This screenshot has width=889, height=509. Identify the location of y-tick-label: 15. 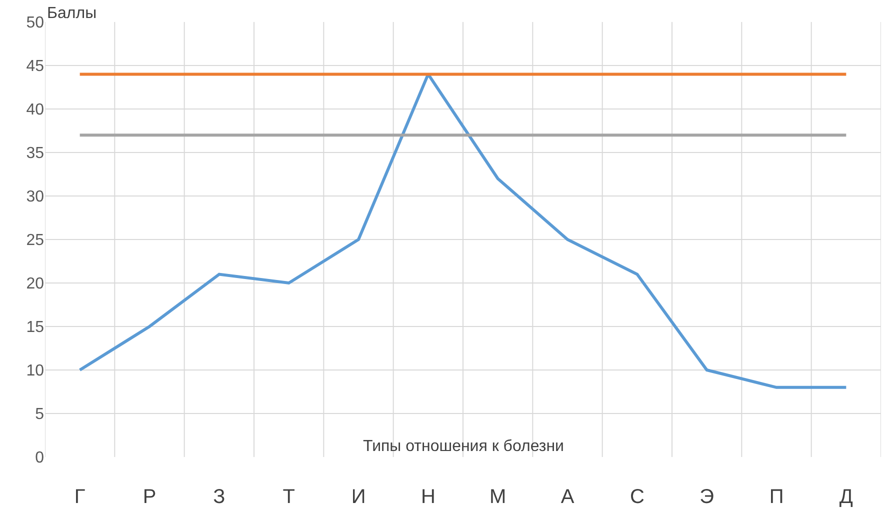
(35, 327).